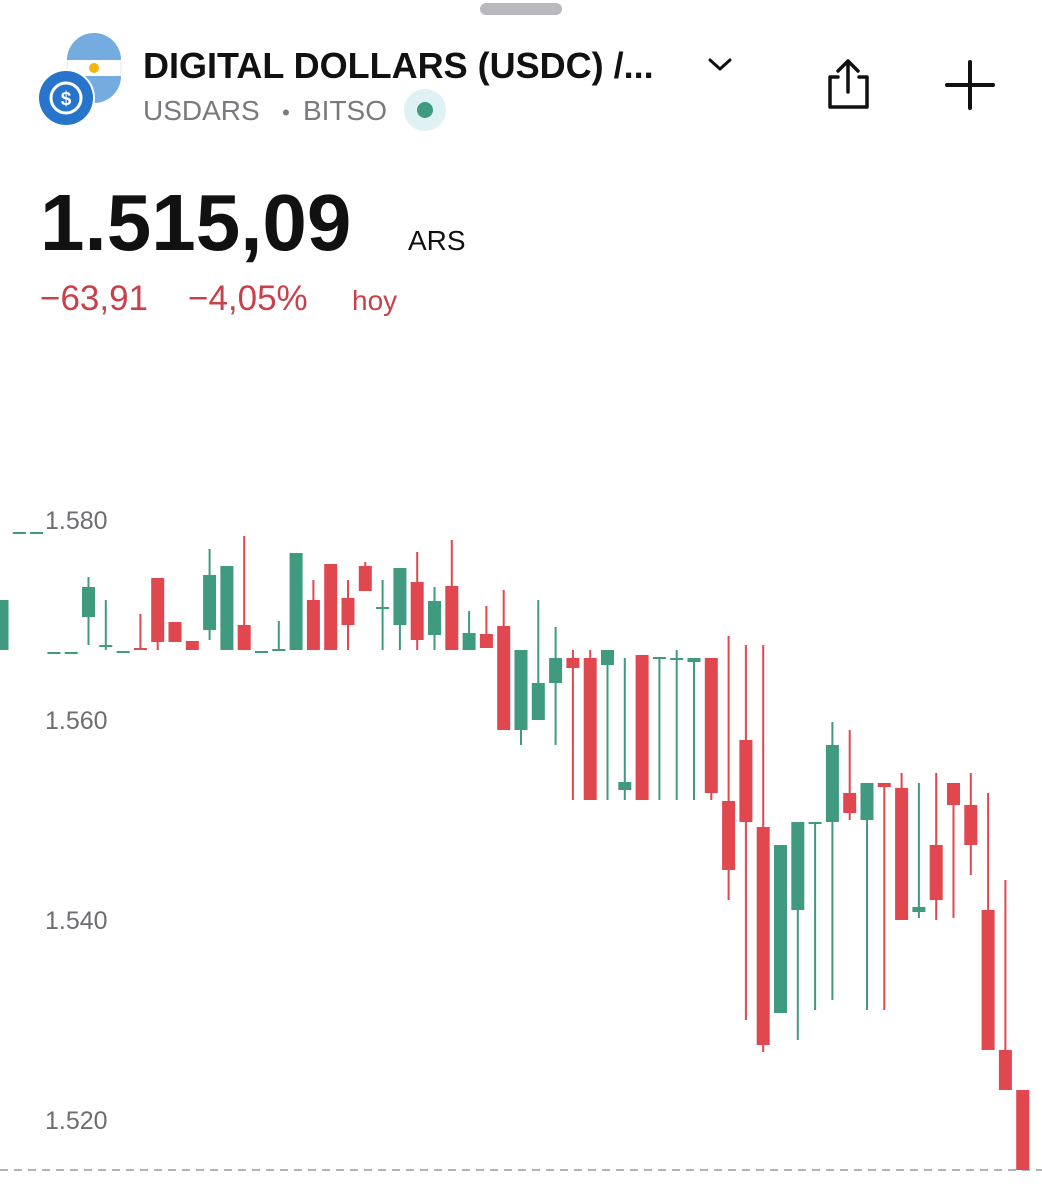  What do you see at coordinates (970, 85) in the screenshot?
I see `add-button` at bounding box center [970, 85].